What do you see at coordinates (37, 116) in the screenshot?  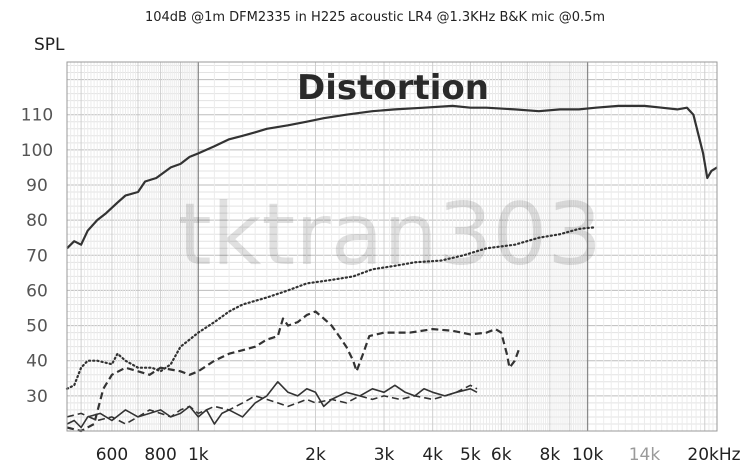 I see `y-tick-label: 110` at bounding box center [37, 116].